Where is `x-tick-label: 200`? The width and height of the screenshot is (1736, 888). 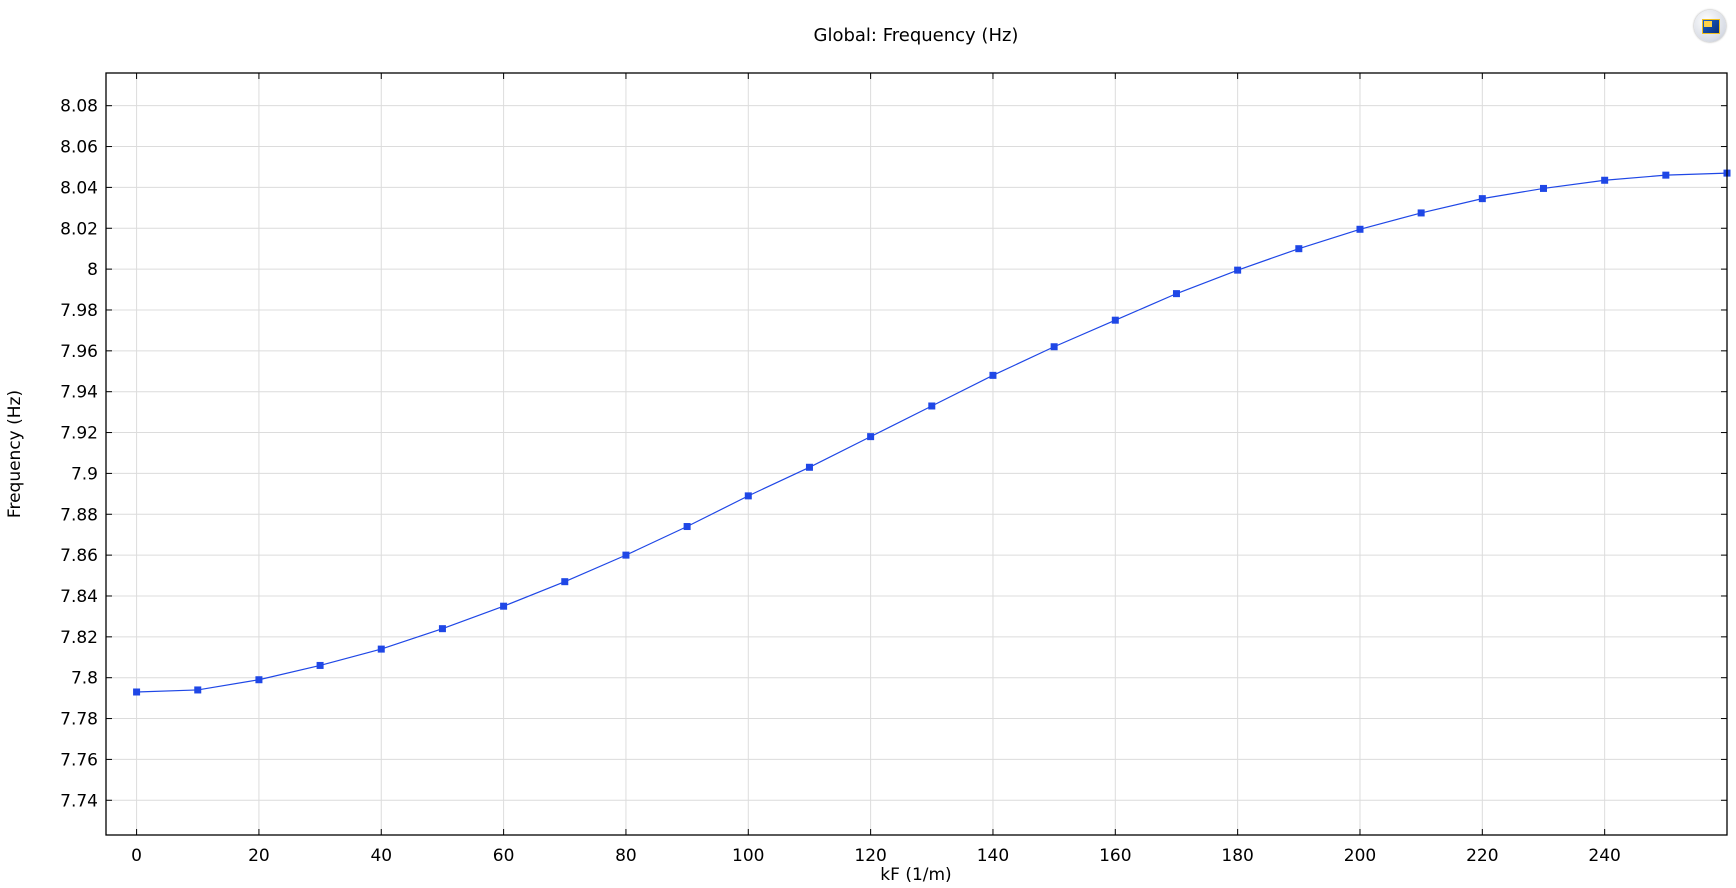
x-tick-label: 200 is located at coordinates (1360, 856).